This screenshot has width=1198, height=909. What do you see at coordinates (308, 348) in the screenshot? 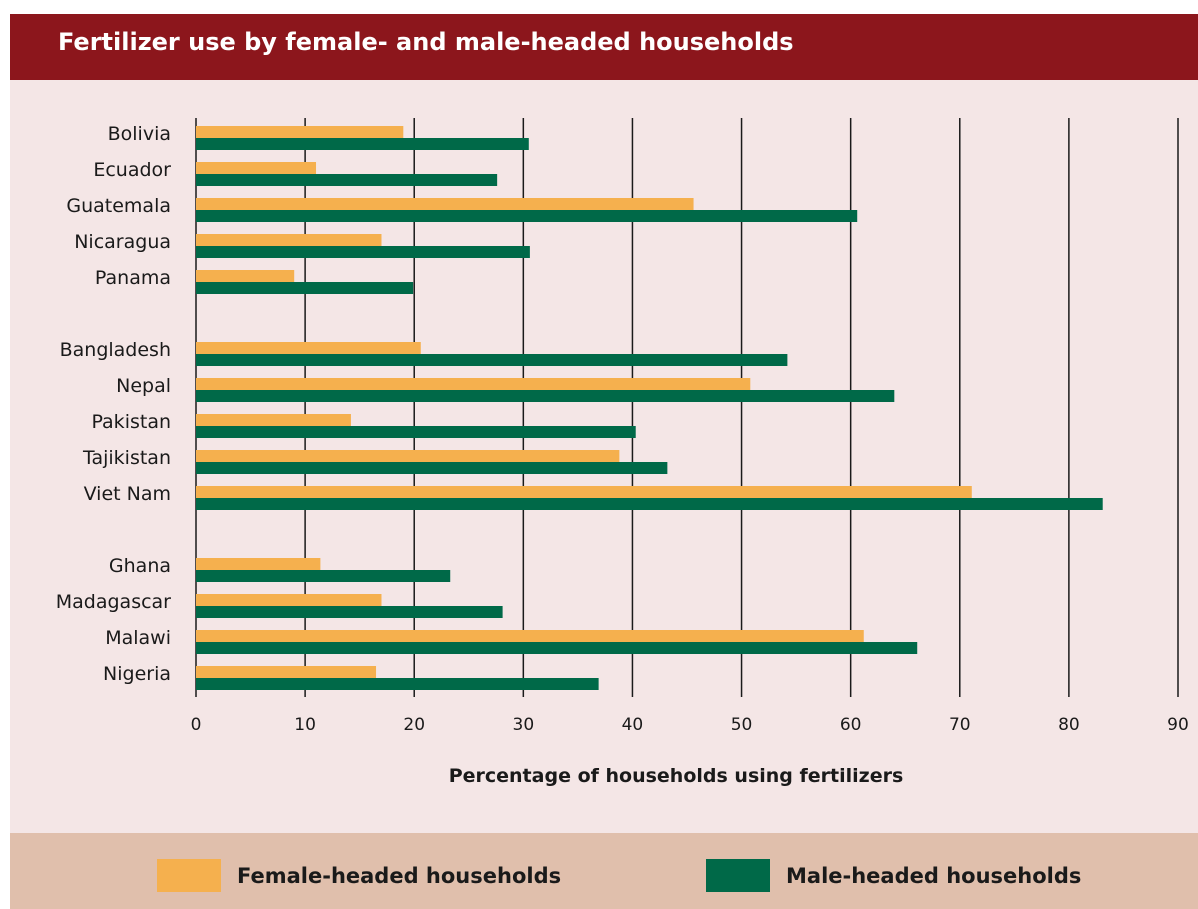
I see `bar-female-bangladesh` at bounding box center [308, 348].